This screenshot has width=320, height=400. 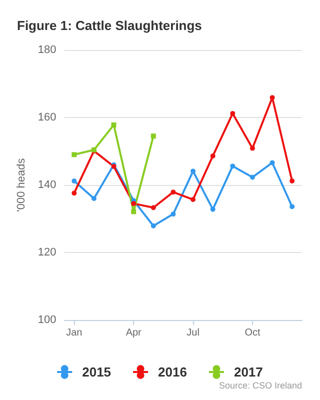 I want to click on y-tick-label: 100, so click(x=47, y=320).